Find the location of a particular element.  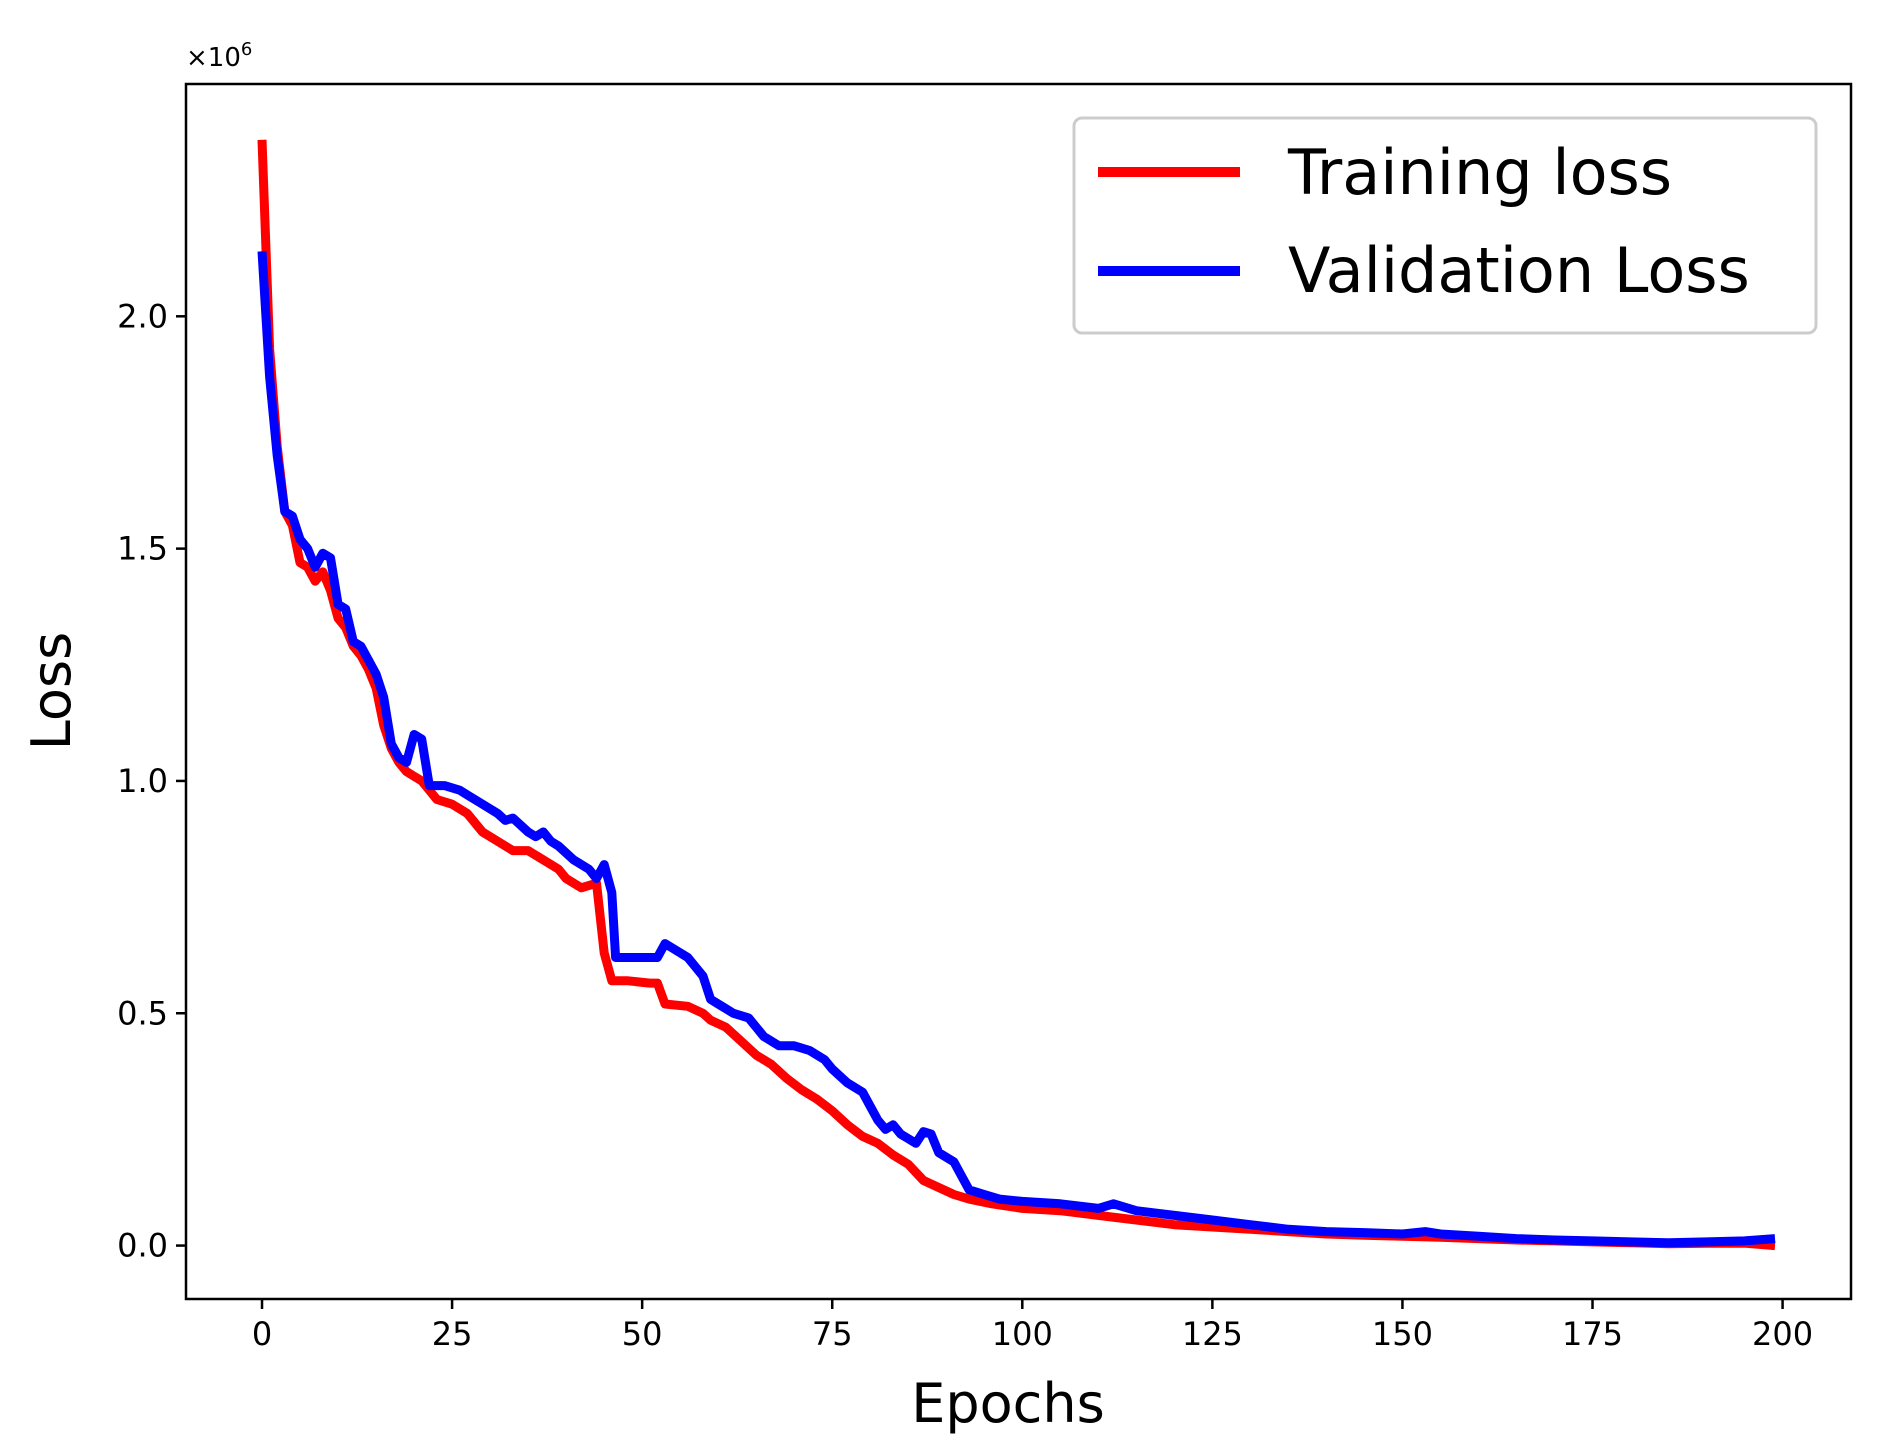

y-multiplier-exponent: 6 is located at coordinates (246, 49).